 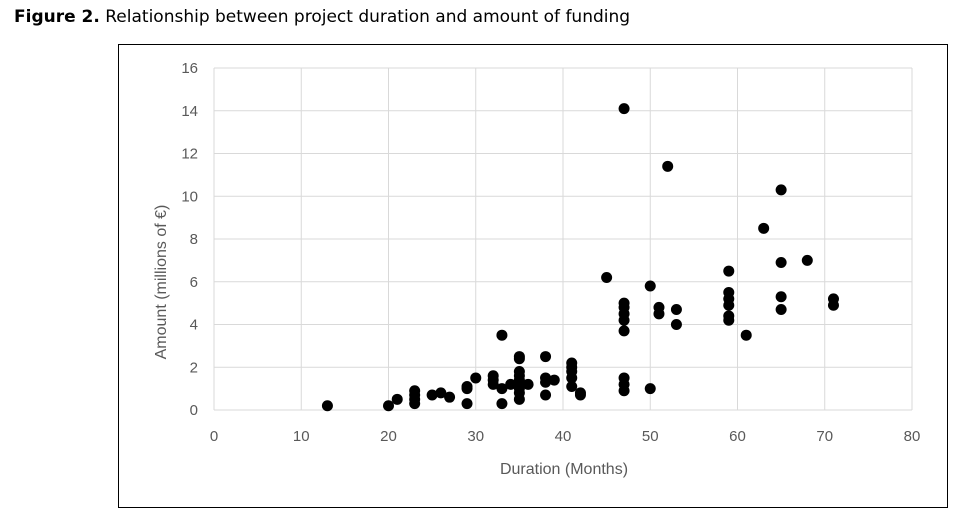 I want to click on y-tick-label: 2, so click(x=194, y=367).